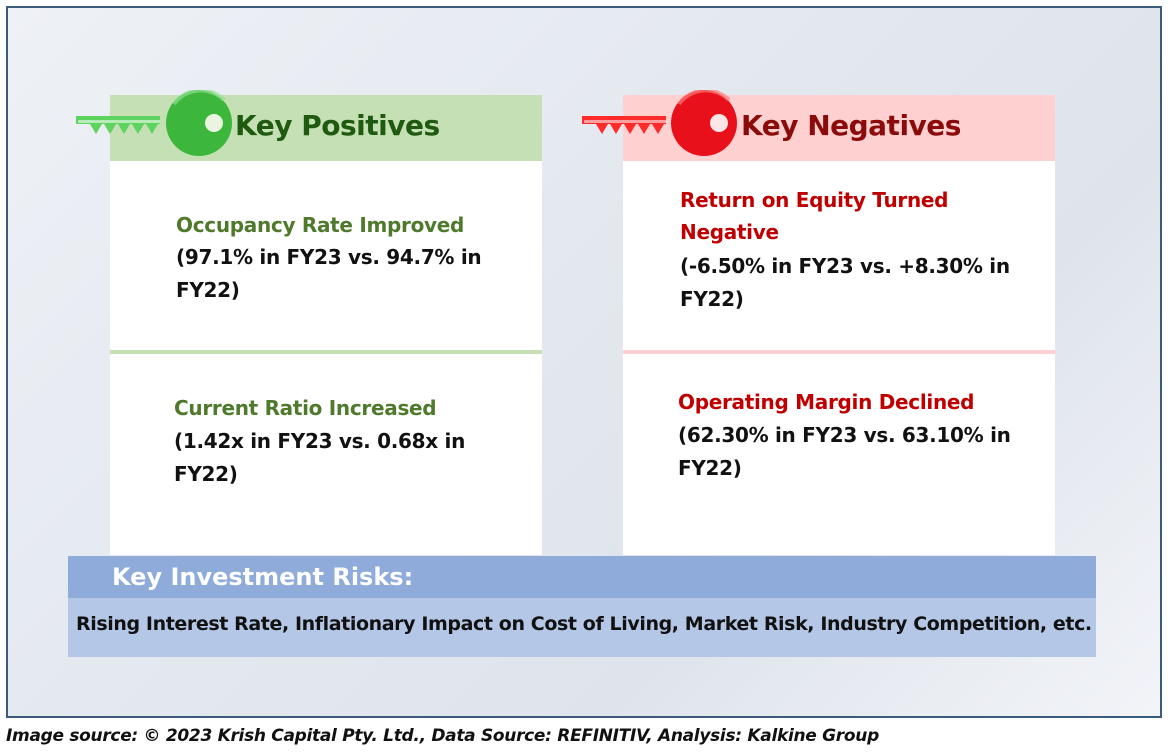 The width and height of the screenshot is (1174, 754). What do you see at coordinates (329, 257) in the screenshot?
I see `positive-item-1-line1: (97.1% in FY23 vs. 94.7% in` at bounding box center [329, 257].